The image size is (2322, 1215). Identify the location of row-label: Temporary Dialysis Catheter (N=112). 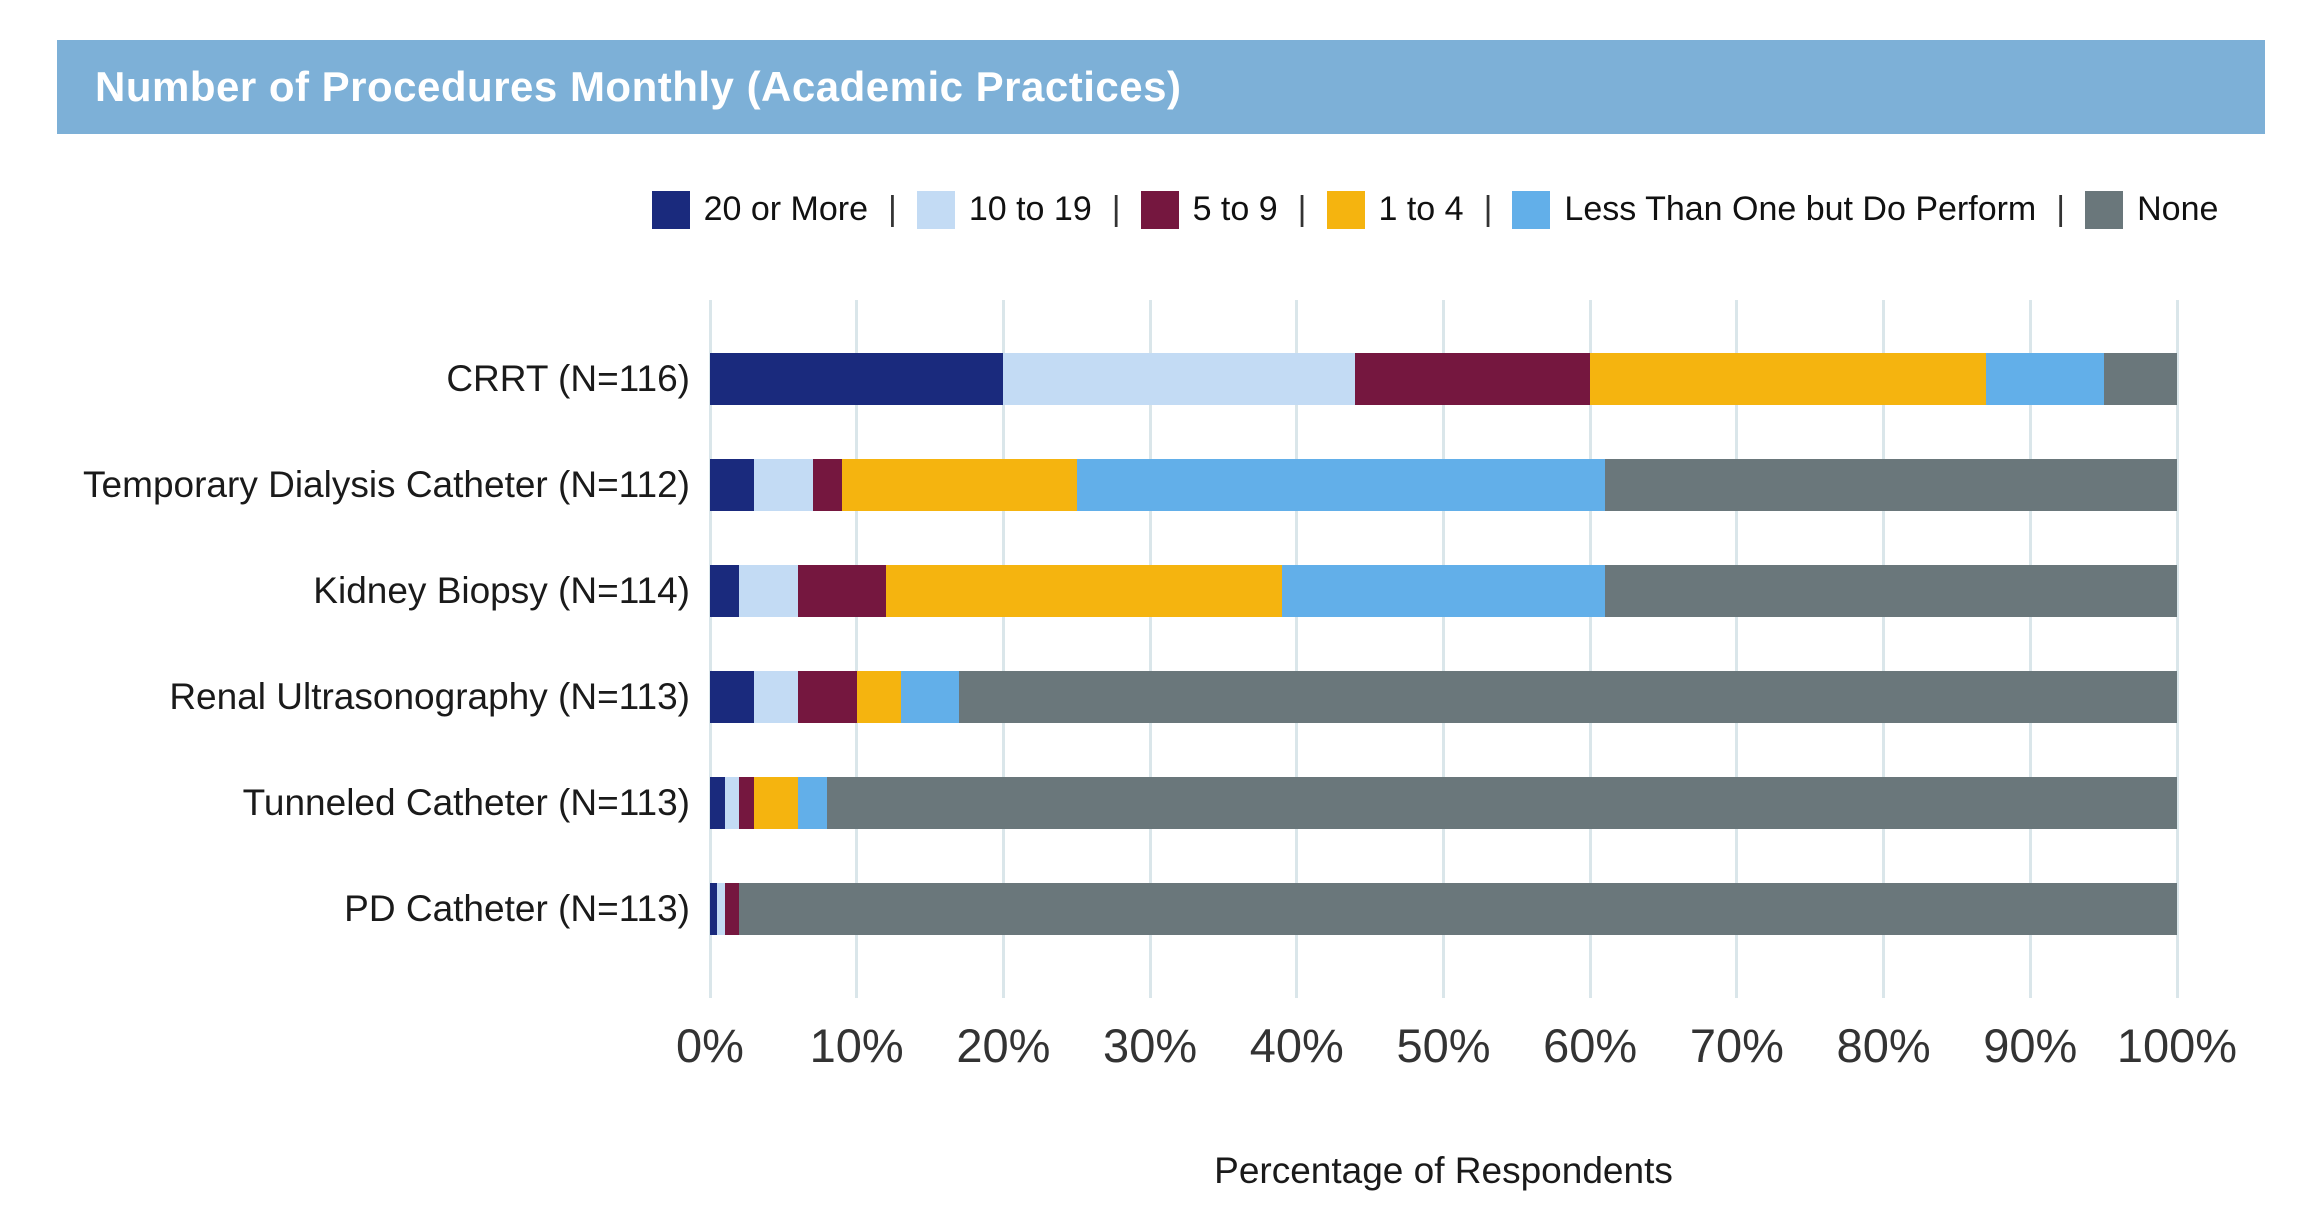
(386, 484).